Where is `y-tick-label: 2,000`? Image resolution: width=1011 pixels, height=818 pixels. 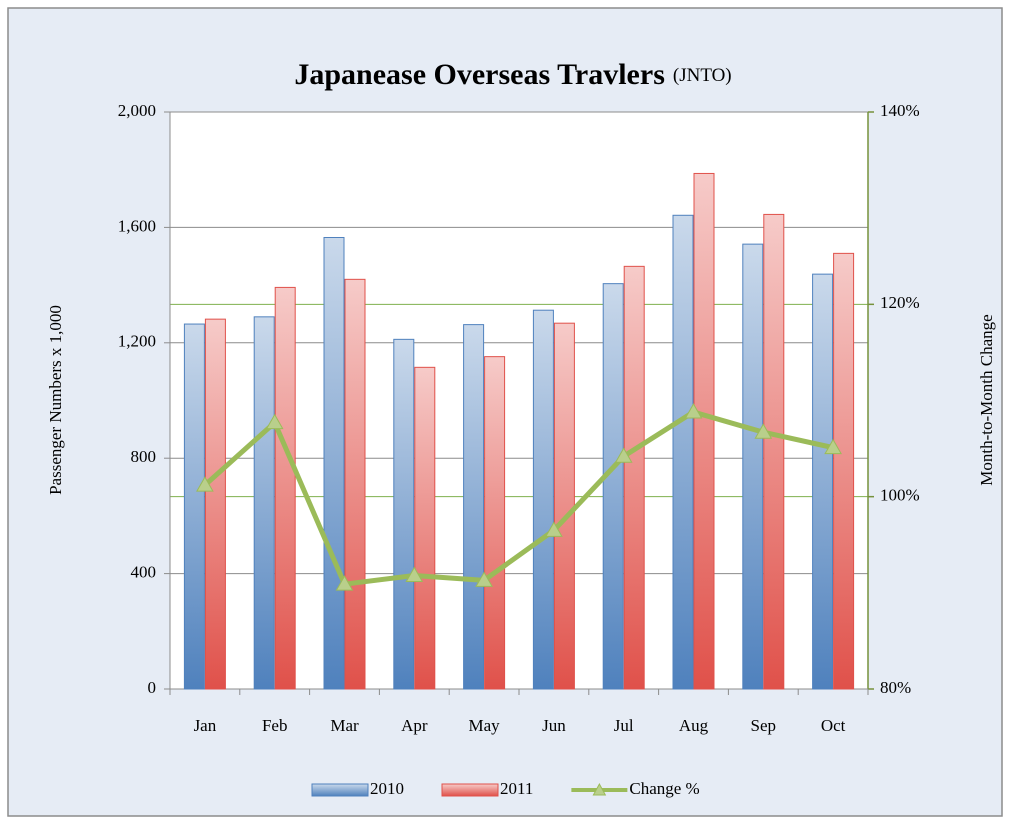 y-tick-label: 2,000 is located at coordinates (137, 110).